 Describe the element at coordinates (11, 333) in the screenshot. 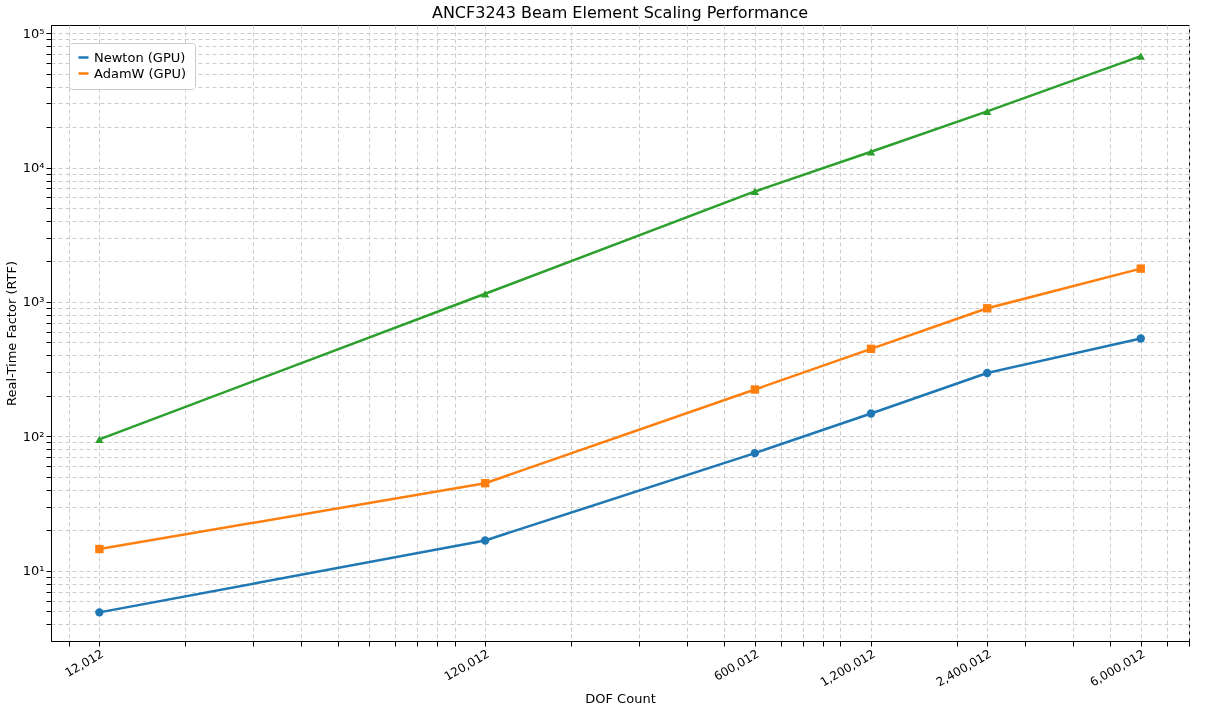

I see `y-axis-title: Real-Time Factor (RTF)` at that location.